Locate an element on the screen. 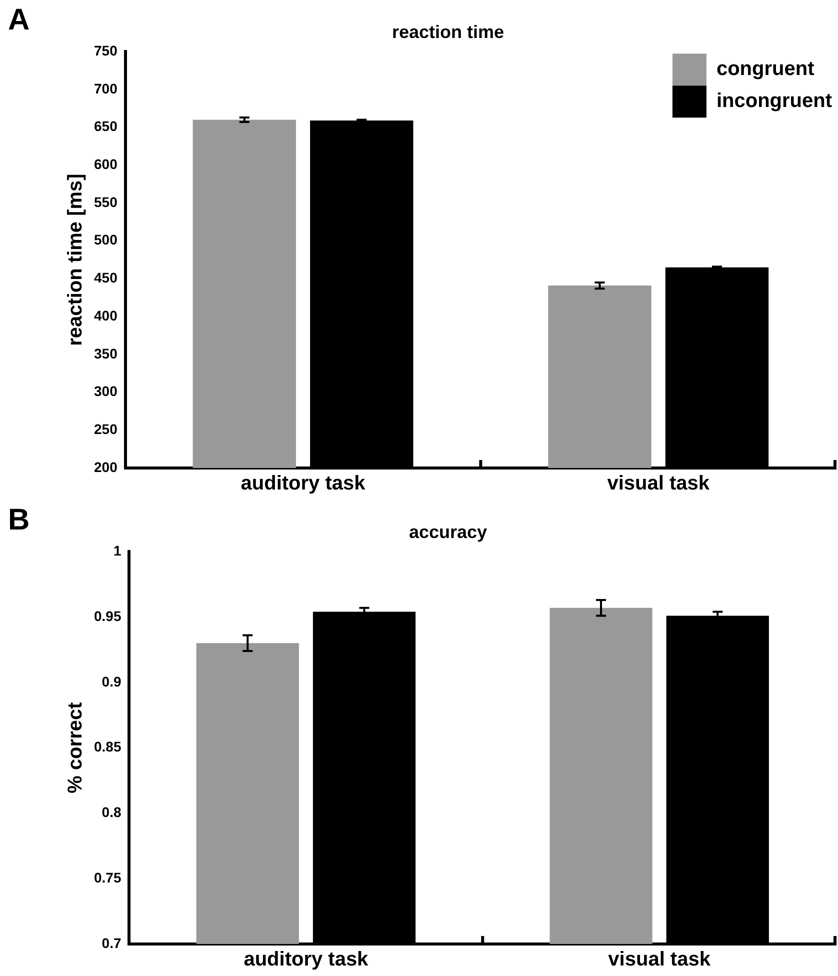 Image resolution: width=838 pixels, height=976 pixels. y-tick-label: 0.75 is located at coordinates (108, 877).